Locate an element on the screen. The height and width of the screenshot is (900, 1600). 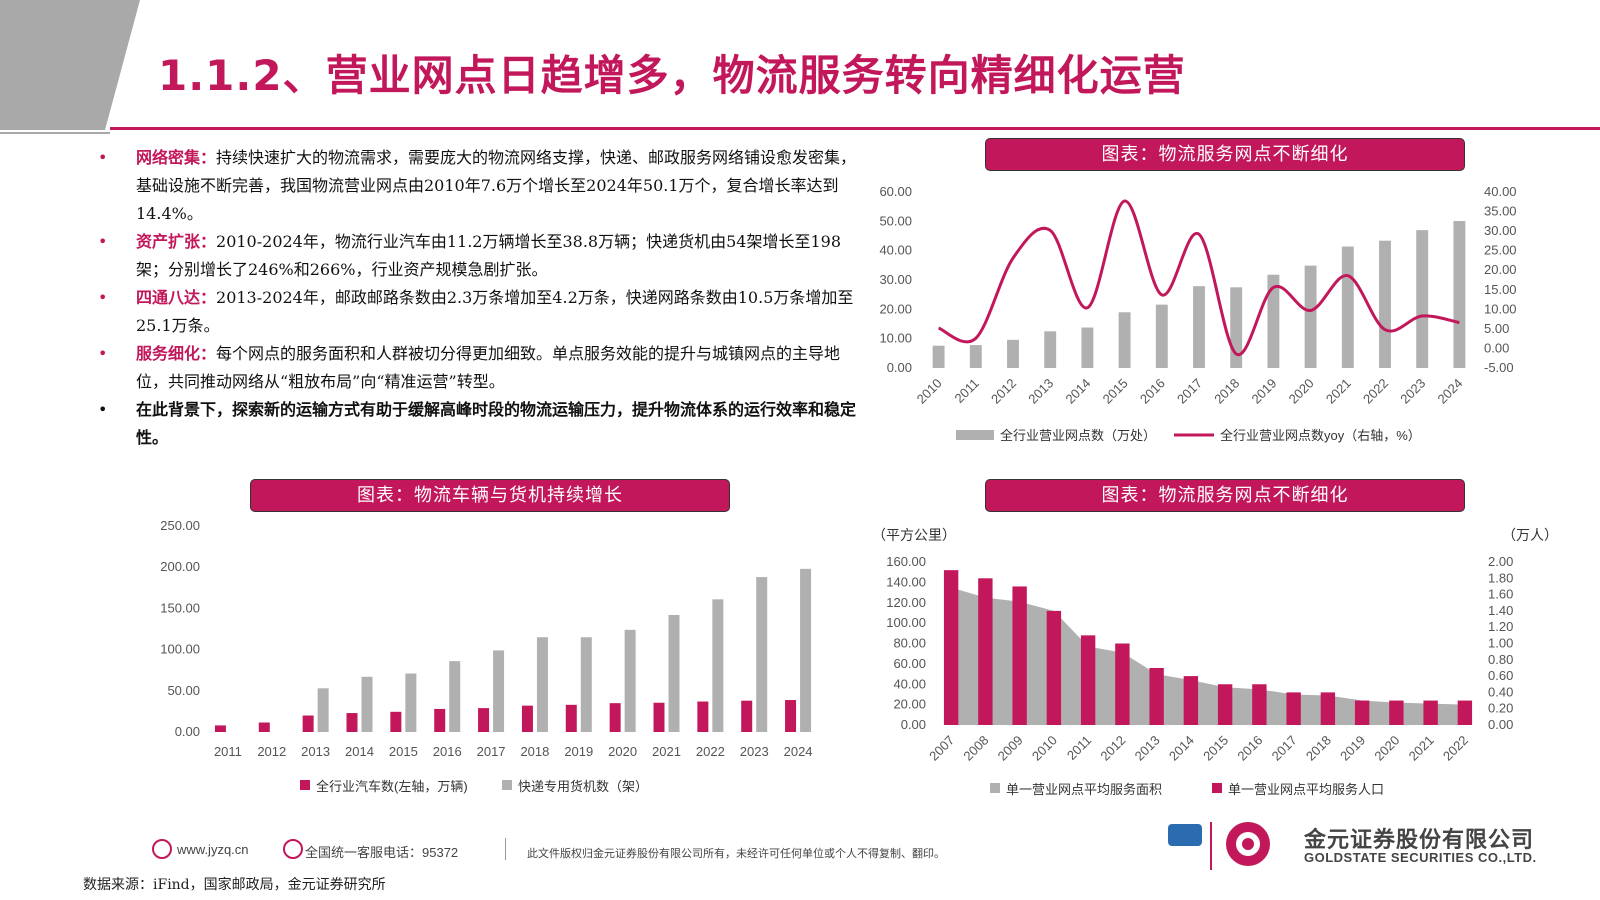
y-tick-right: 1.00 is located at coordinates (1500, 643).